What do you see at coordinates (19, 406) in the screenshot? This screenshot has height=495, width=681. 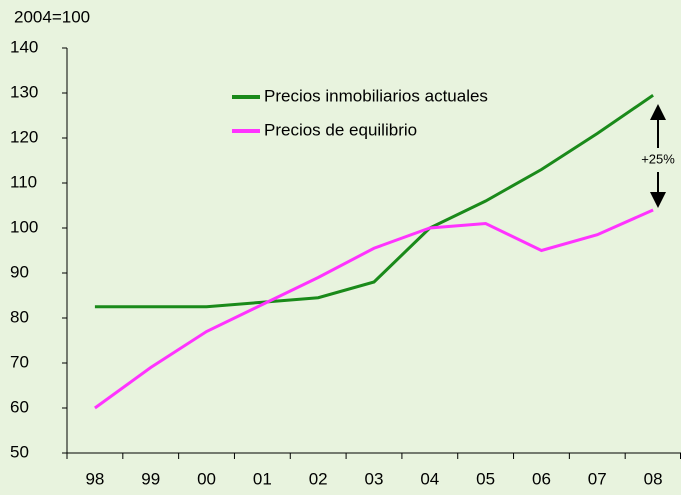 I see `y-tick-label: 60` at bounding box center [19, 406].